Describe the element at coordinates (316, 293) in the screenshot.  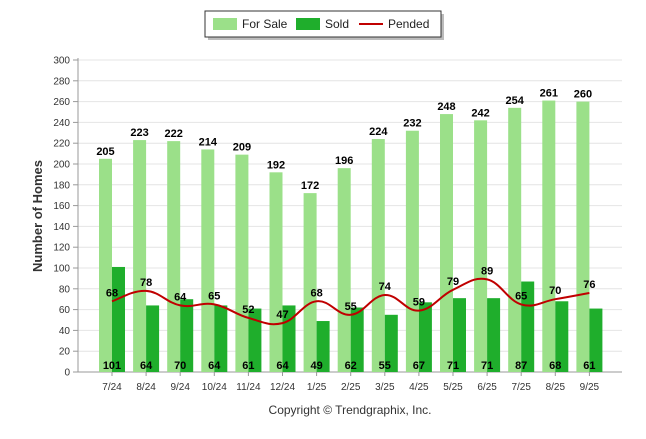
I see `label-pended: 68` at that location.